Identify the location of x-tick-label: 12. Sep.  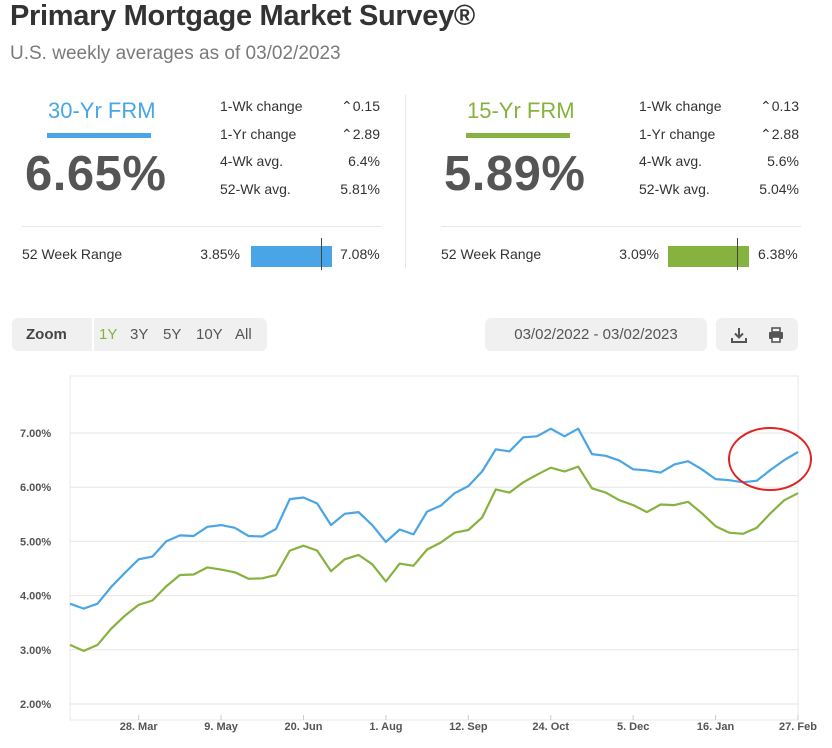
(468, 727).